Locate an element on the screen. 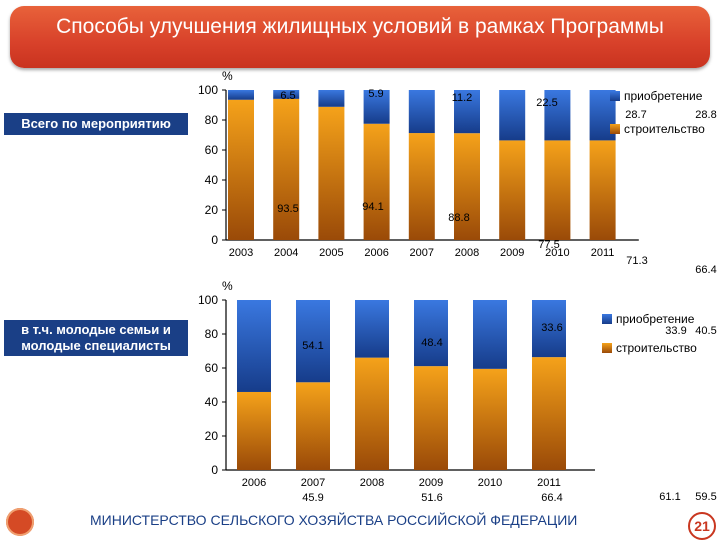 Image resolution: width=720 pixels, height=540 pixels. data-label: 48.4 is located at coordinates (431, 343).